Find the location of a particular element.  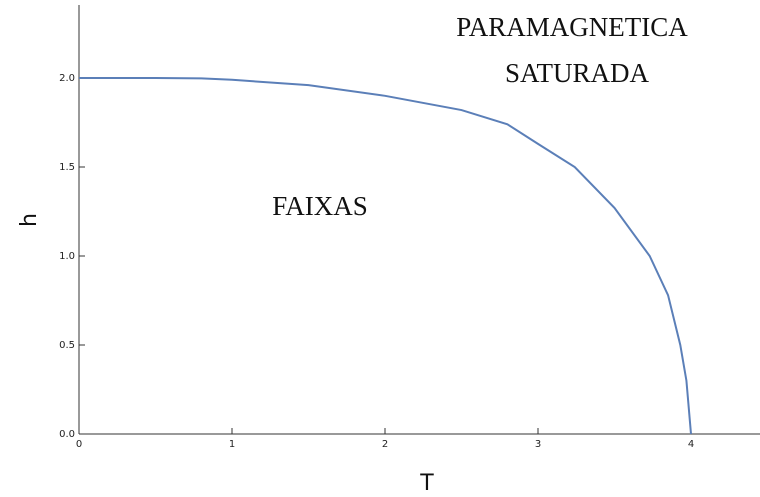

y-tick-label: 2.0 is located at coordinates (67, 78).